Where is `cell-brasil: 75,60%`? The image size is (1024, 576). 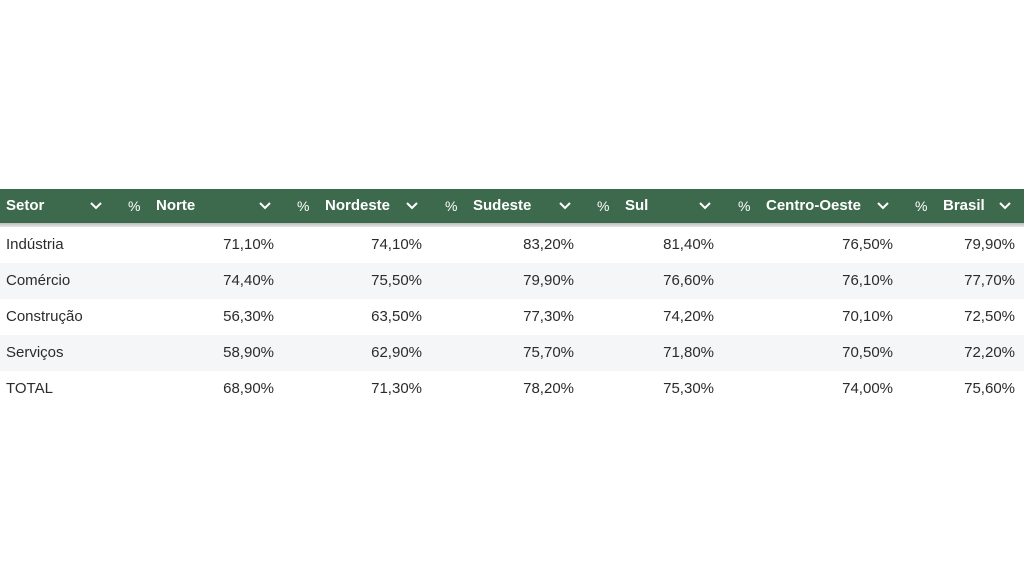
cell-brasil: 75,60% is located at coordinates (989, 388).